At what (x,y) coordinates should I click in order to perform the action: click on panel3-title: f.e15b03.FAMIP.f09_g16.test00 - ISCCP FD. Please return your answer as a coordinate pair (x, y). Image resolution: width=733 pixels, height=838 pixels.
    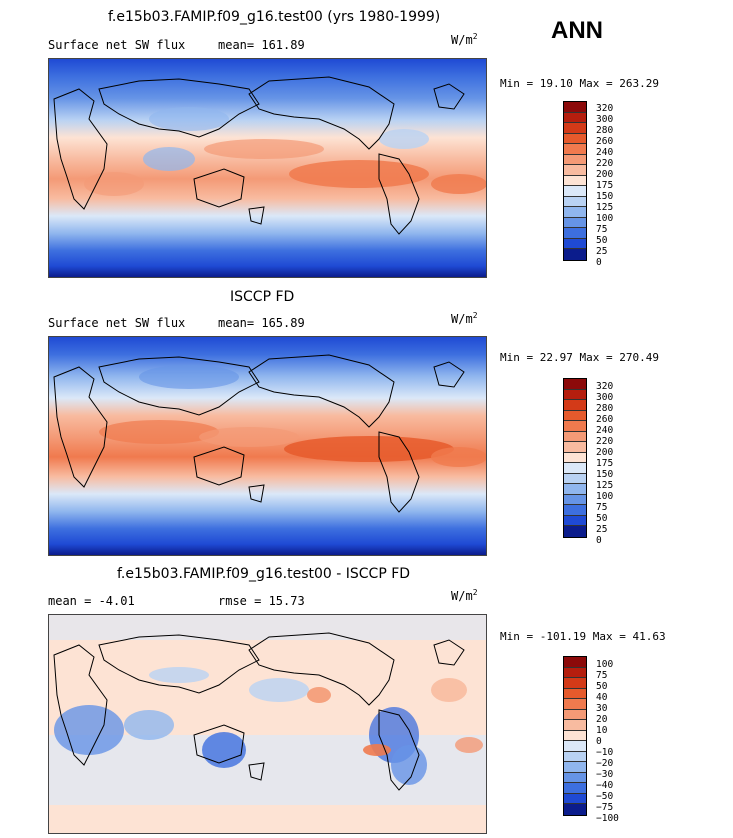
    Looking at the image, I should click on (264, 574).